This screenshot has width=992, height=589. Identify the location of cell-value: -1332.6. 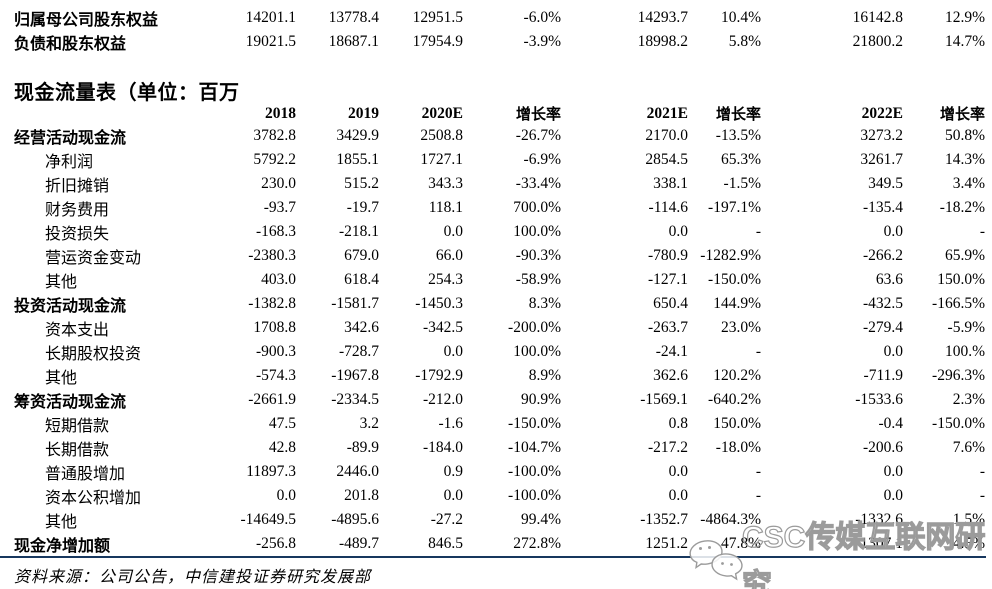
(879, 519).